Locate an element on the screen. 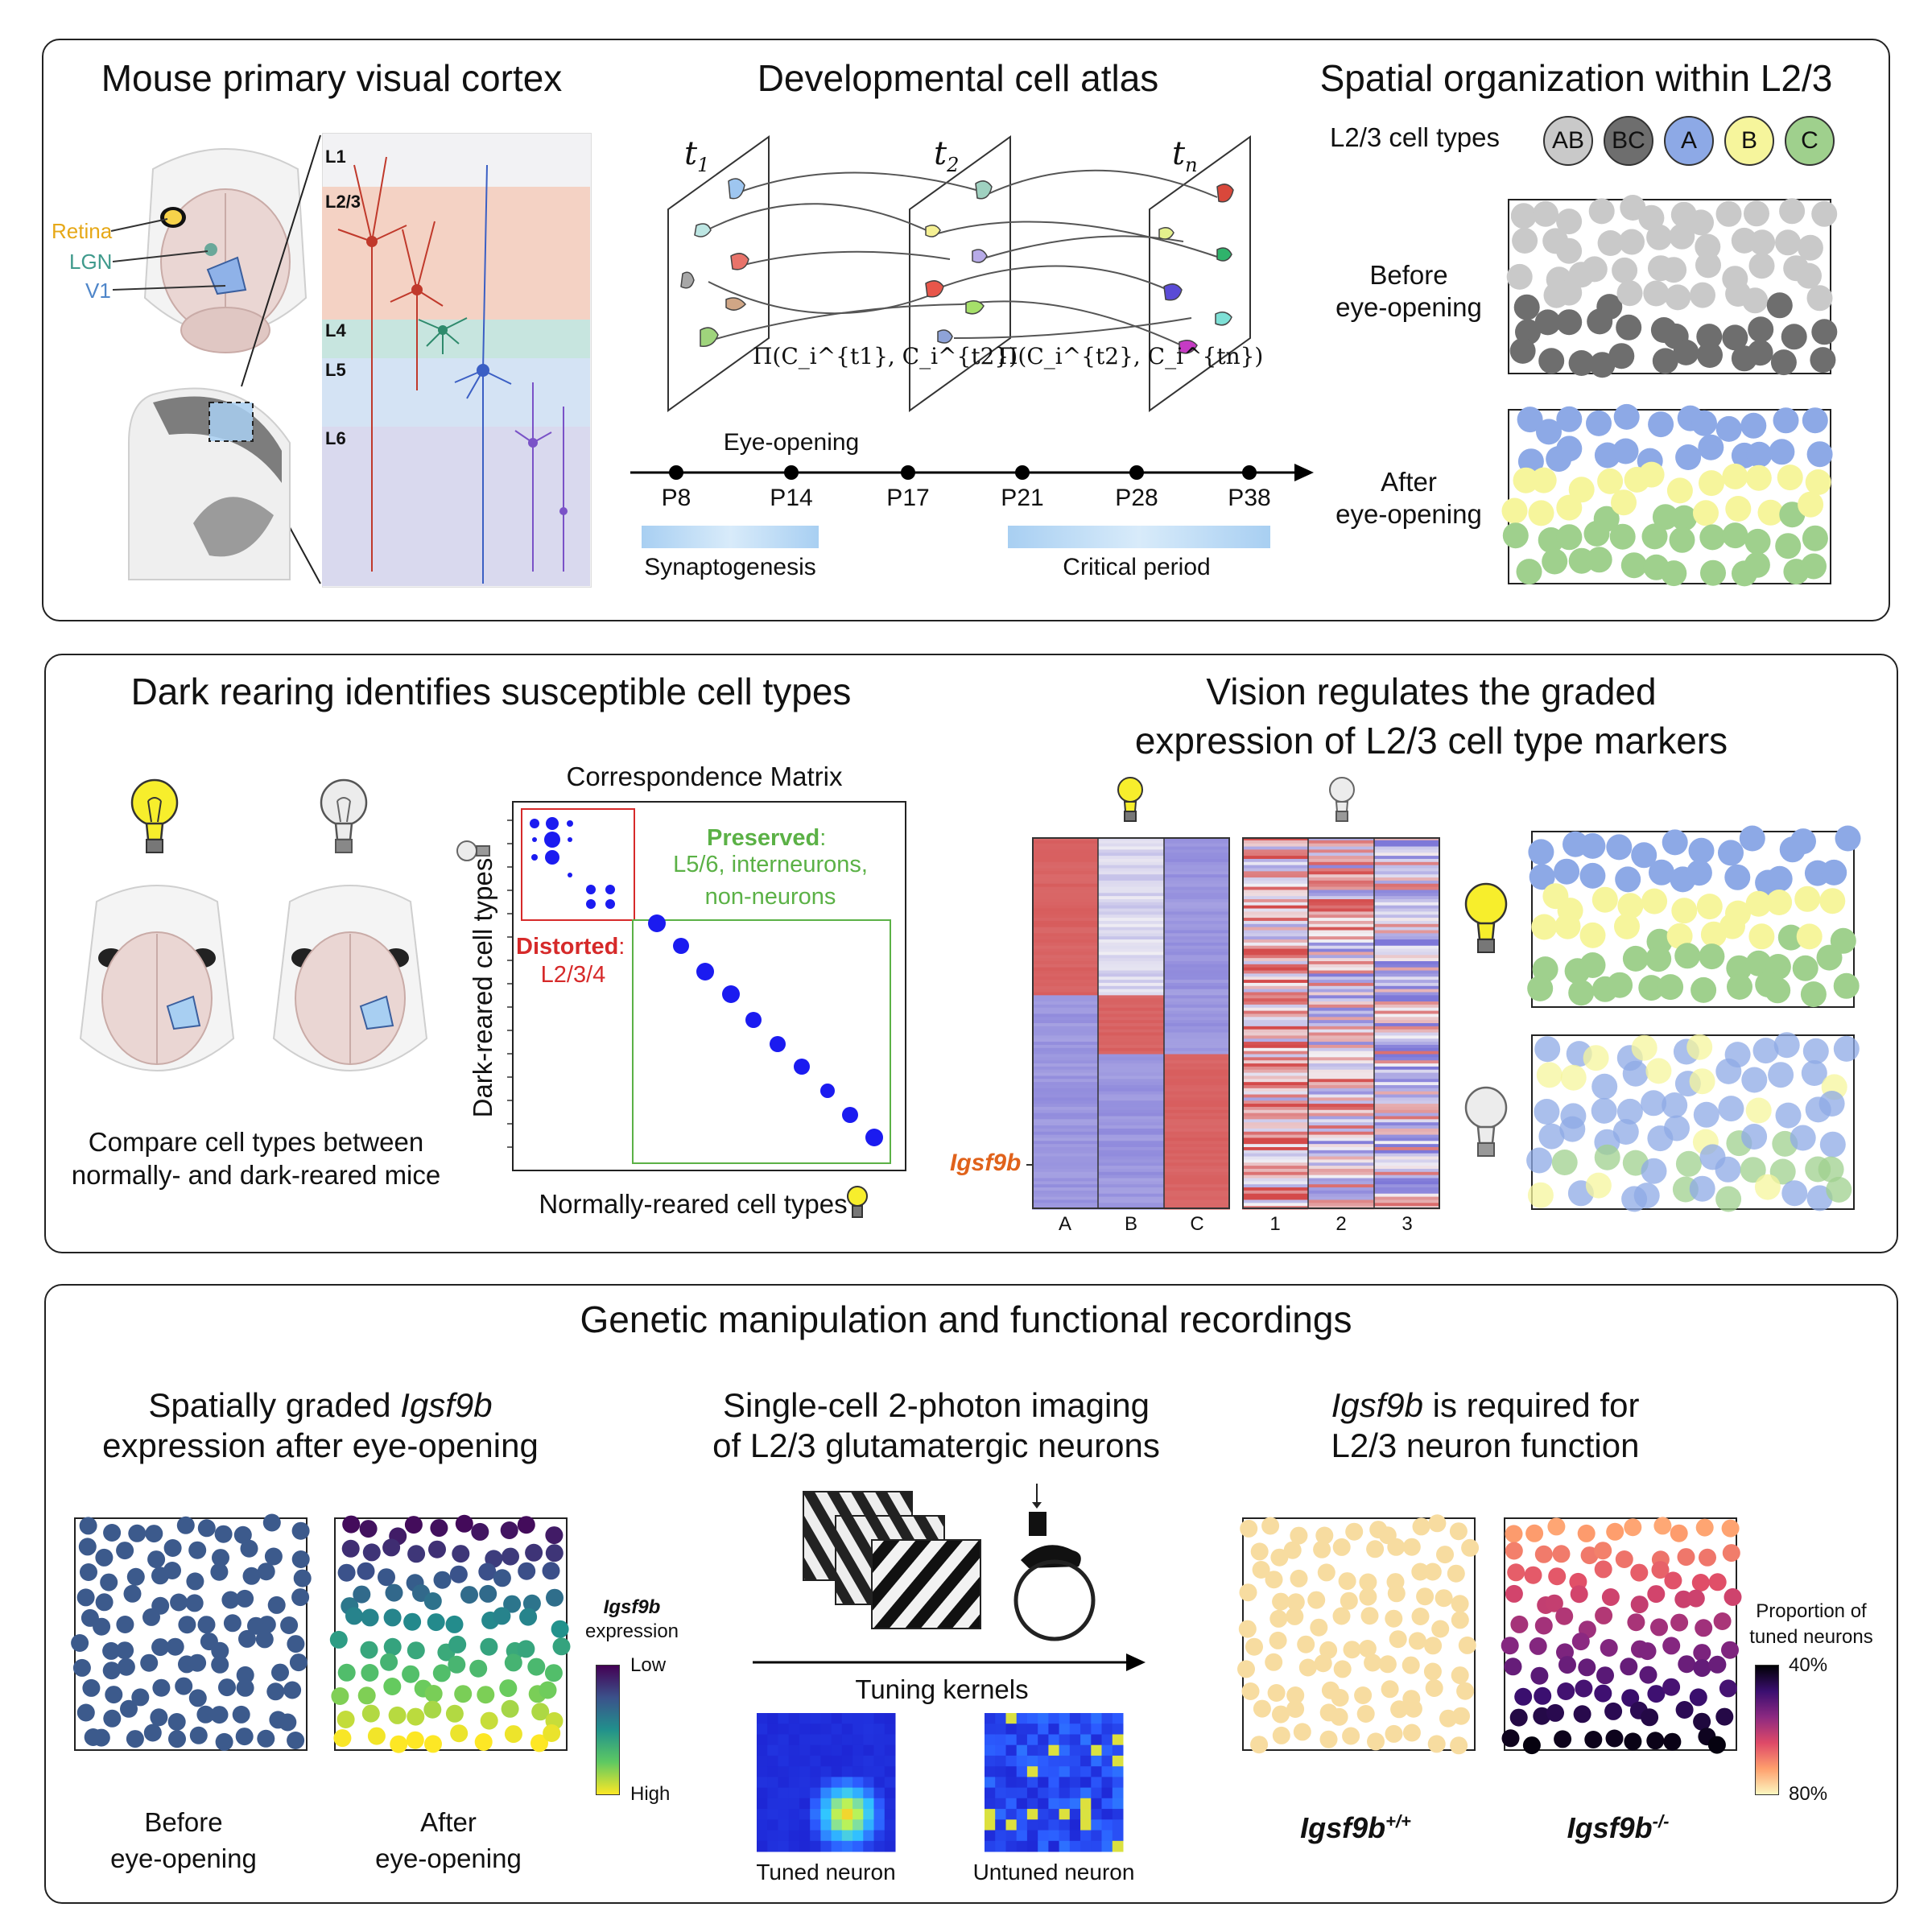 Image resolution: width=1932 pixels, height=1932 pixels. bulb-on-scatter-icon is located at coordinates (1486, 917).